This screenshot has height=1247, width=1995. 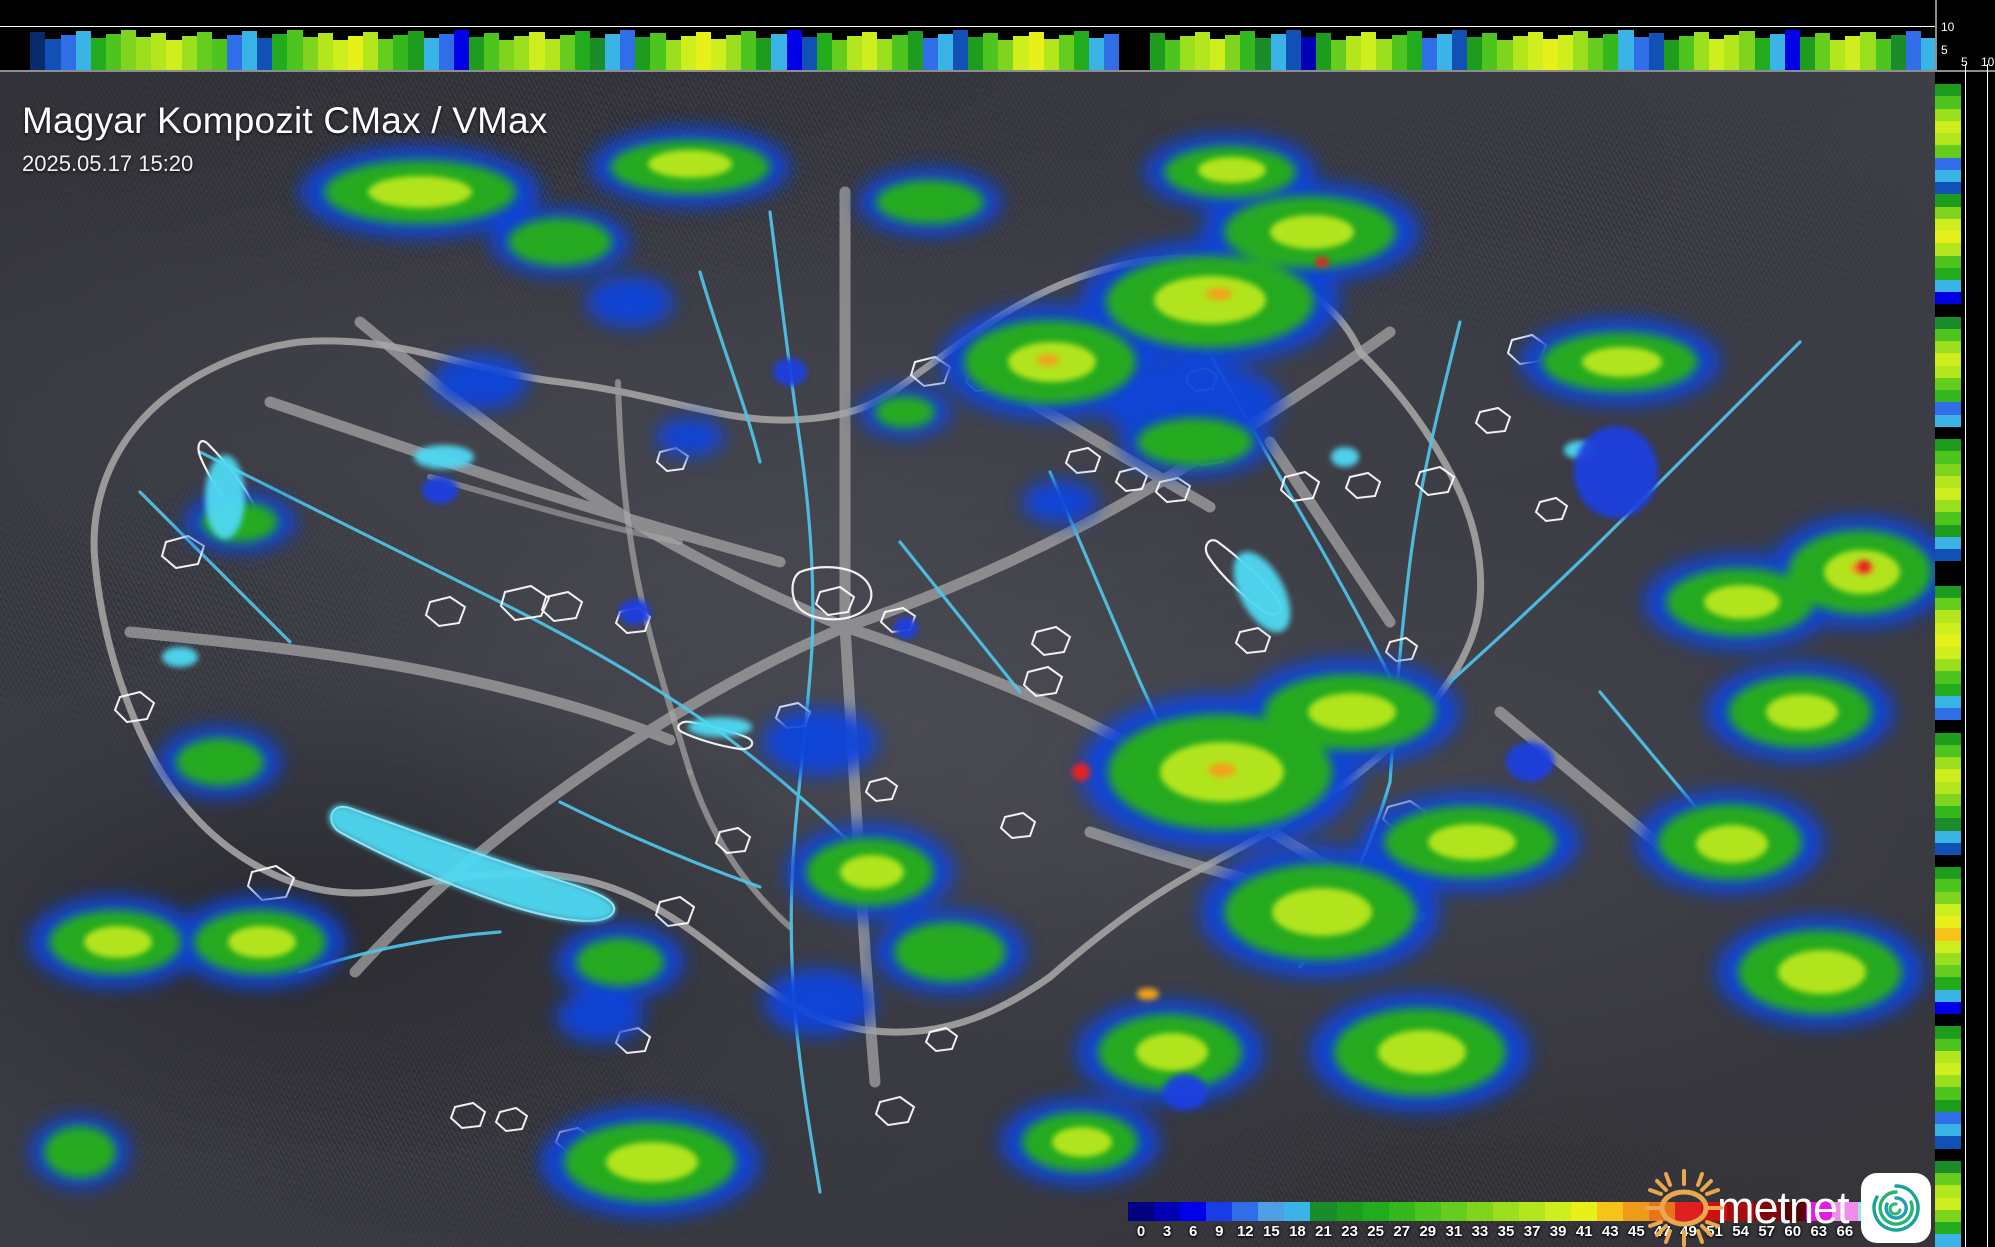 What do you see at coordinates (1987, 659) in the screenshot?
I see `vmax-right-gridline-10km` at bounding box center [1987, 659].